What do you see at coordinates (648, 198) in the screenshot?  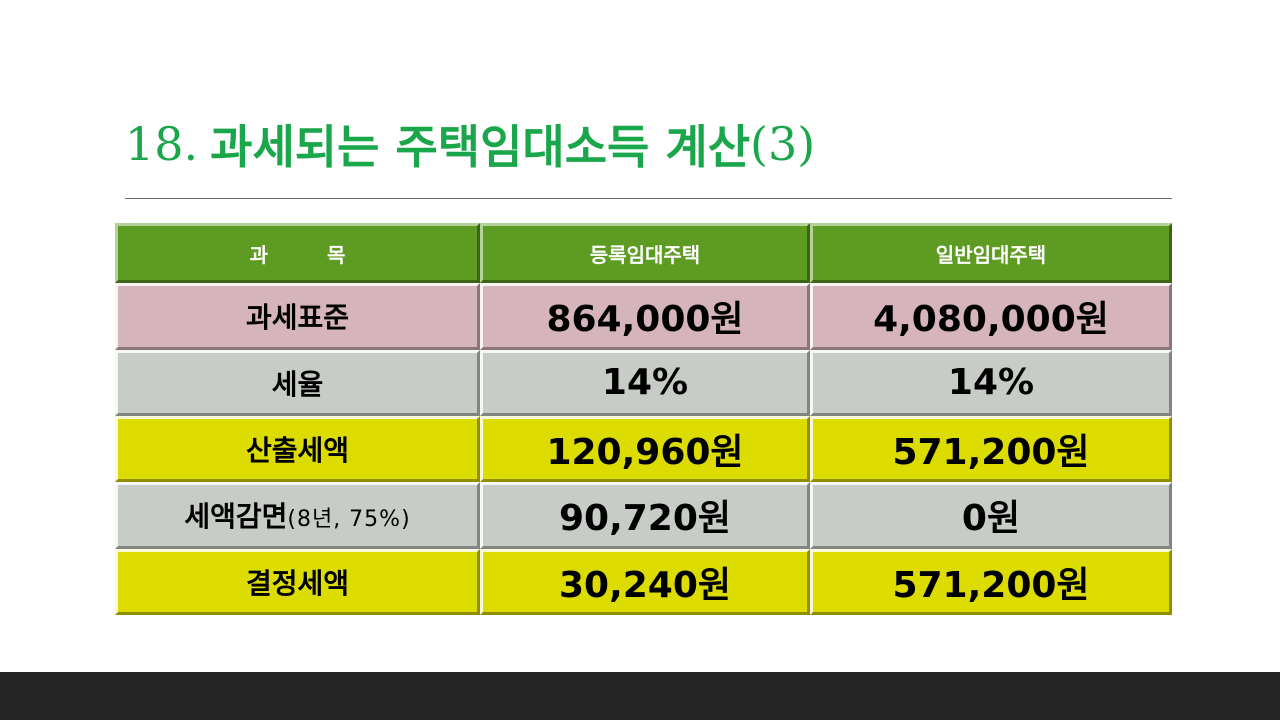 I see `title-divider` at bounding box center [648, 198].